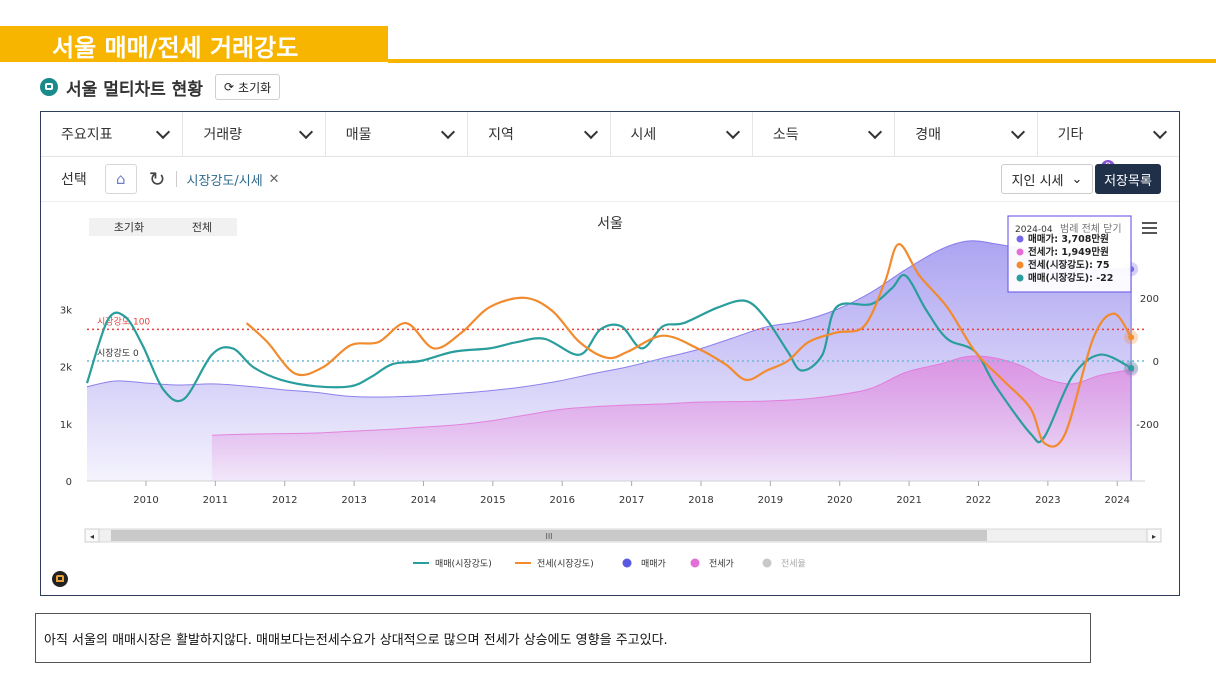 Image resolution: width=1216 pixels, height=684 pixels. Describe the element at coordinates (1091, 229) in the screenshot. I see `legend-toggle-button: 범례 전체 닫기` at that location.